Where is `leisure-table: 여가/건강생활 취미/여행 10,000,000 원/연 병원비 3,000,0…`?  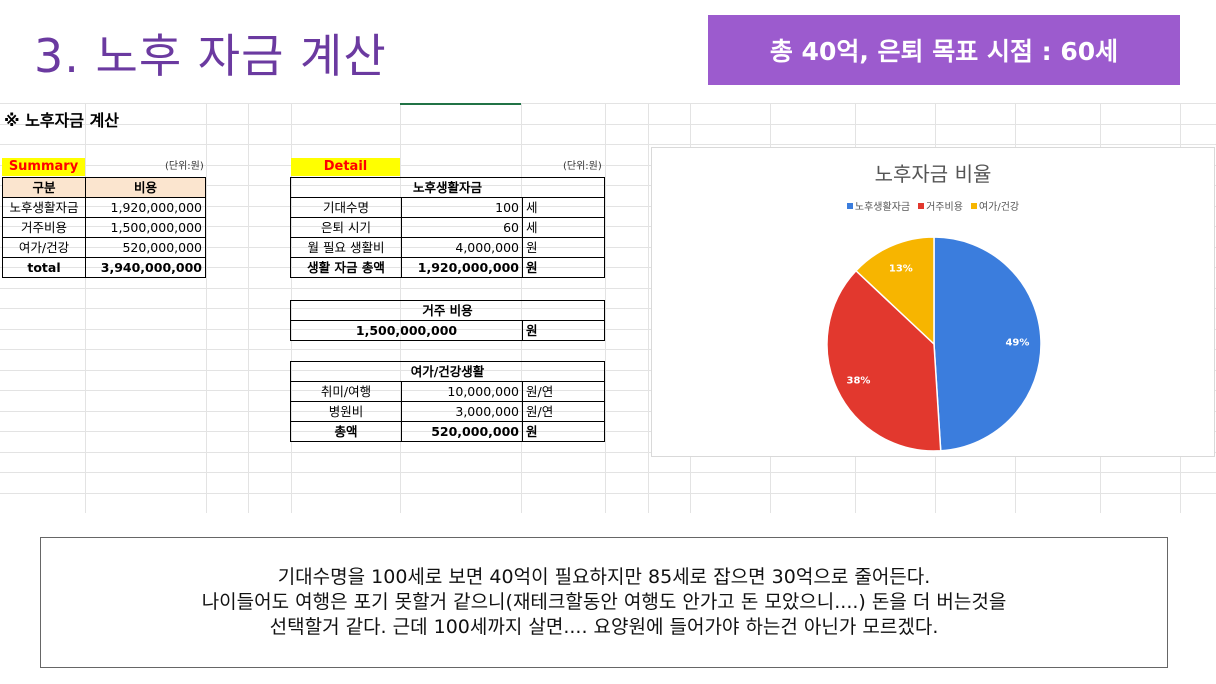
leisure-table: 여가/건강생활 취미/여행 10,000,000 원/연 병원비 3,000,0… is located at coordinates (447, 401).